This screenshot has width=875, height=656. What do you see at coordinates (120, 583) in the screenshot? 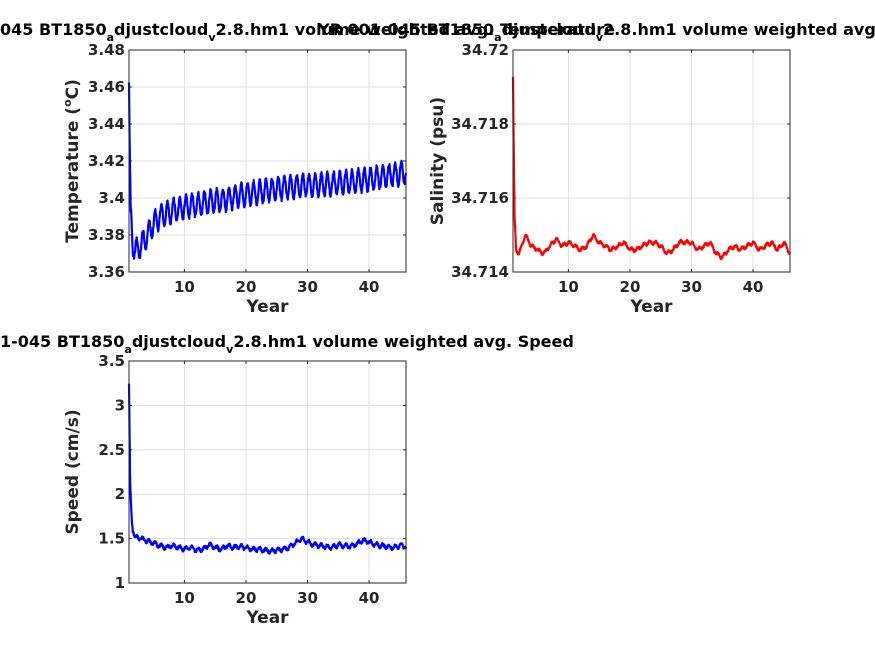
I see `y-tick-label: 1` at bounding box center [120, 583].